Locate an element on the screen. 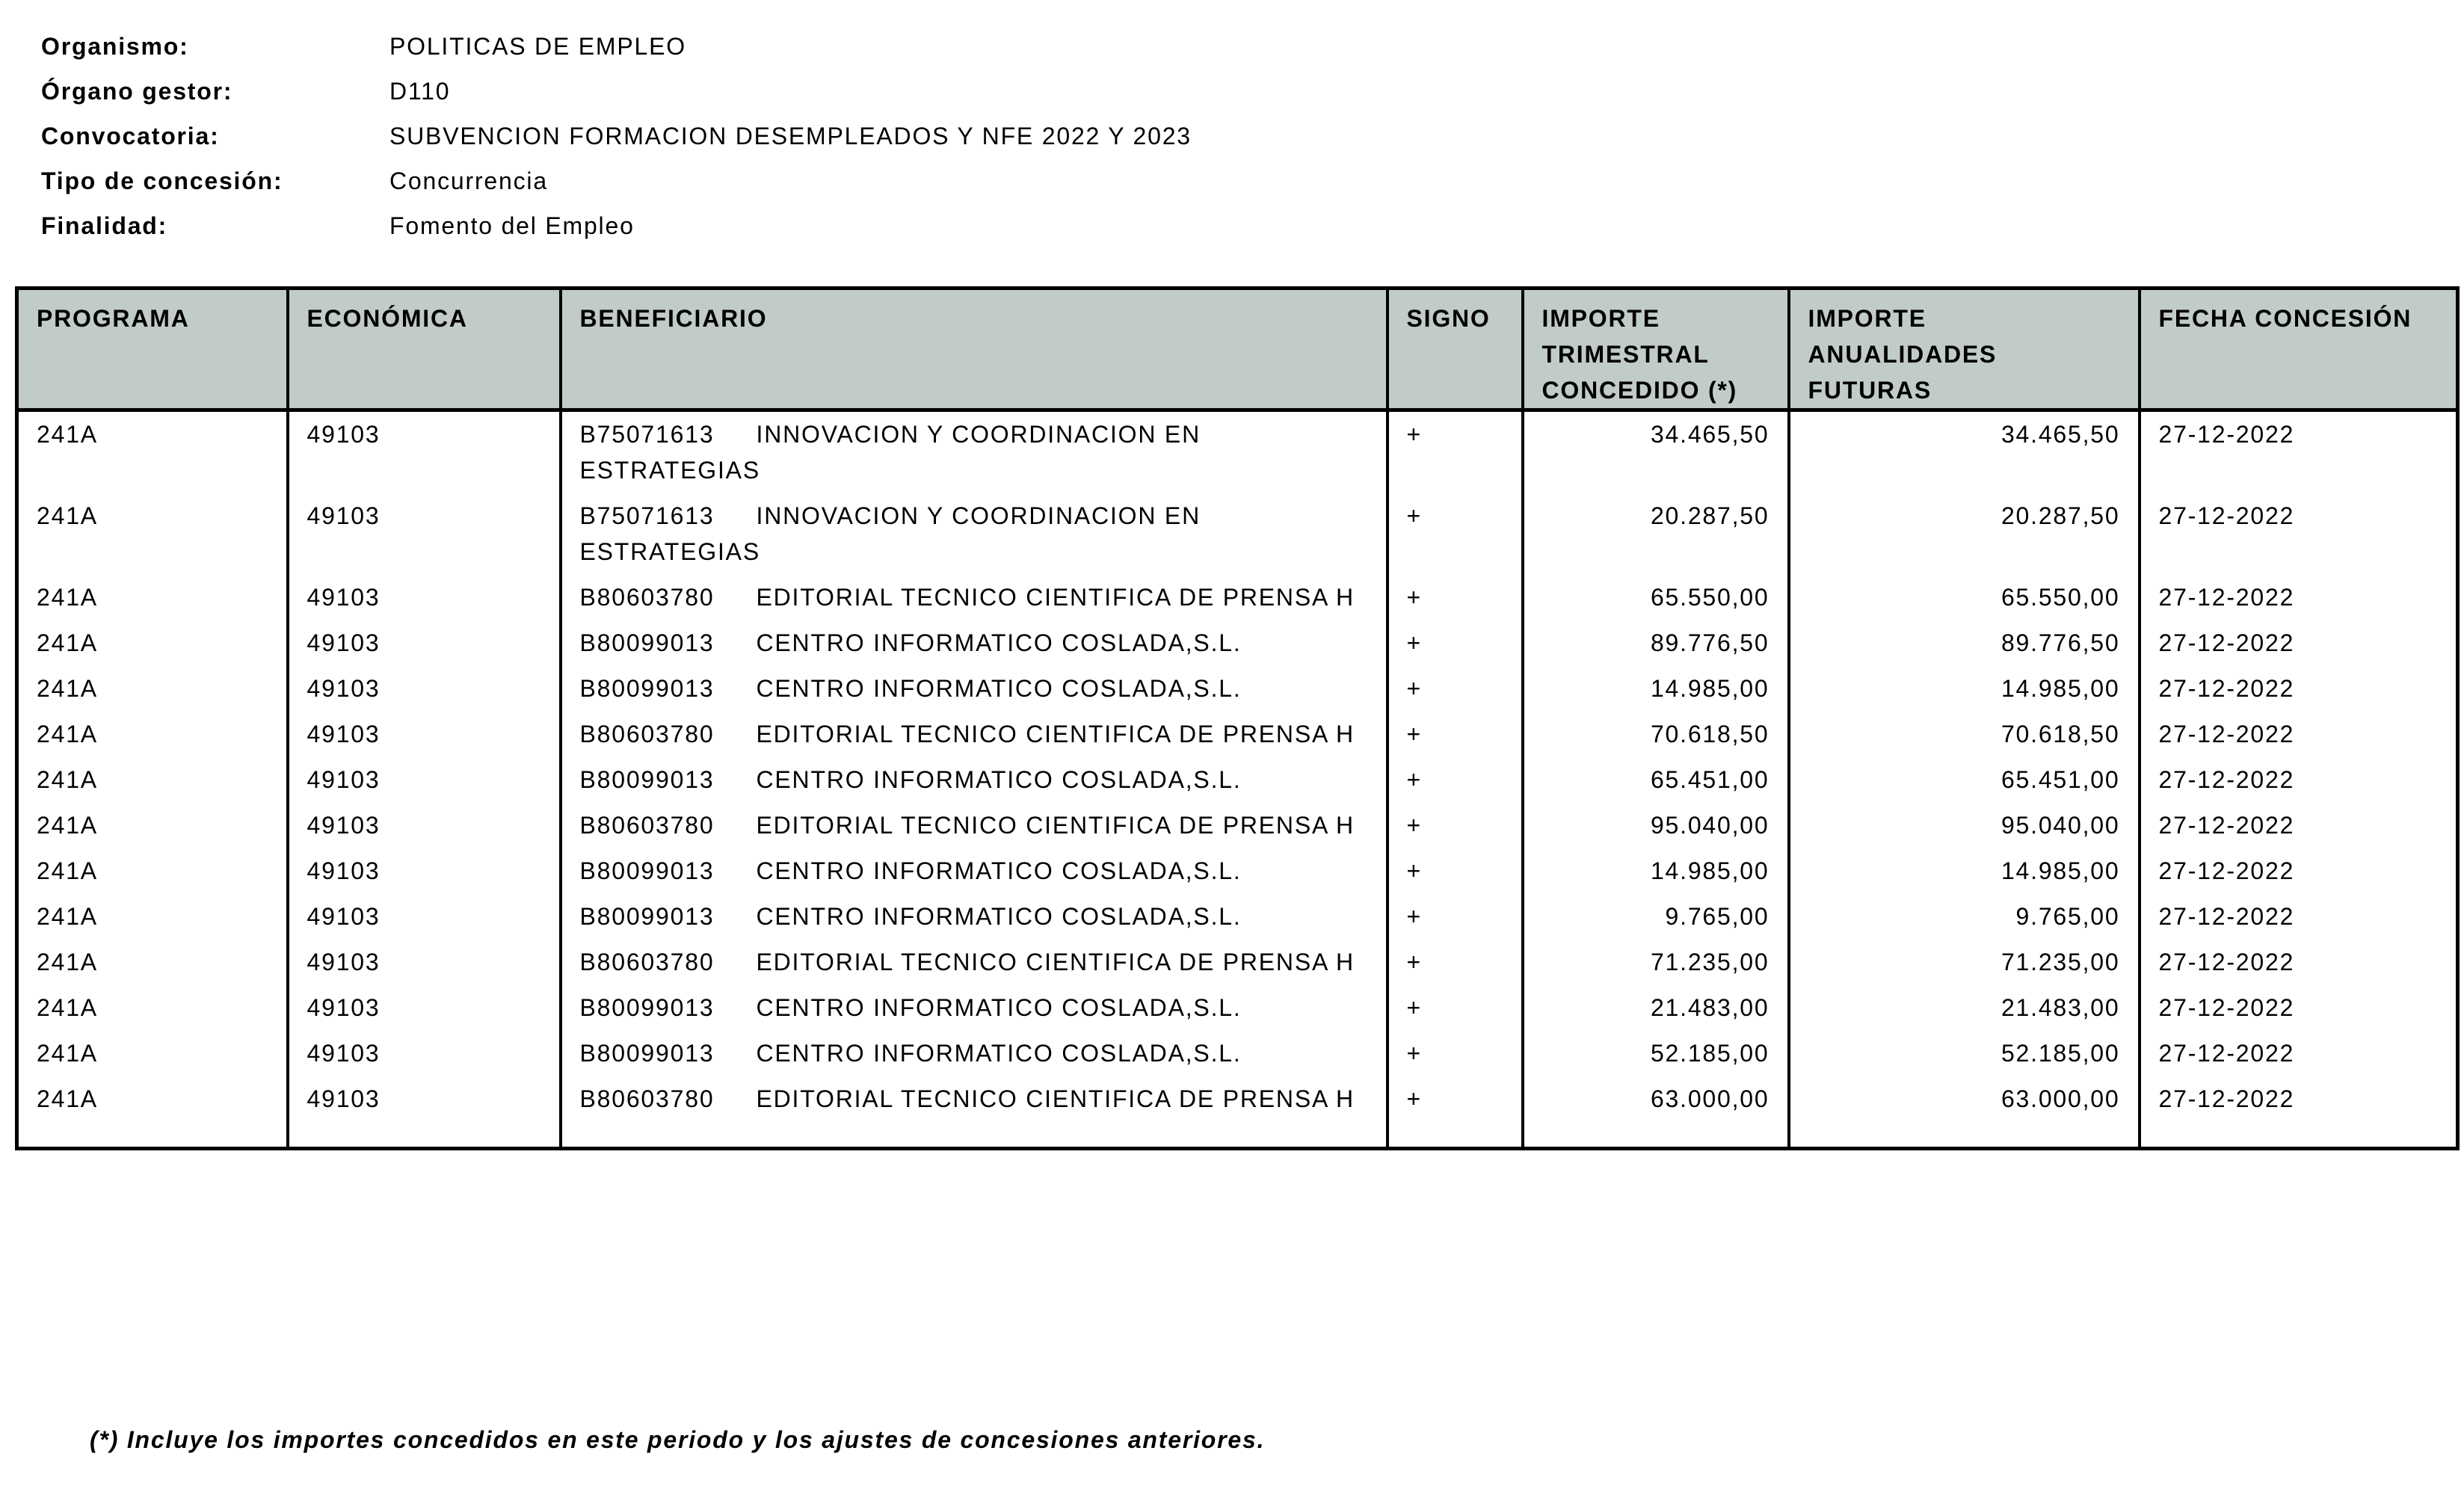 The height and width of the screenshot is (1492, 2464). importe-anualidades-cell: 14.985,00 is located at coordinates (1963, 871).